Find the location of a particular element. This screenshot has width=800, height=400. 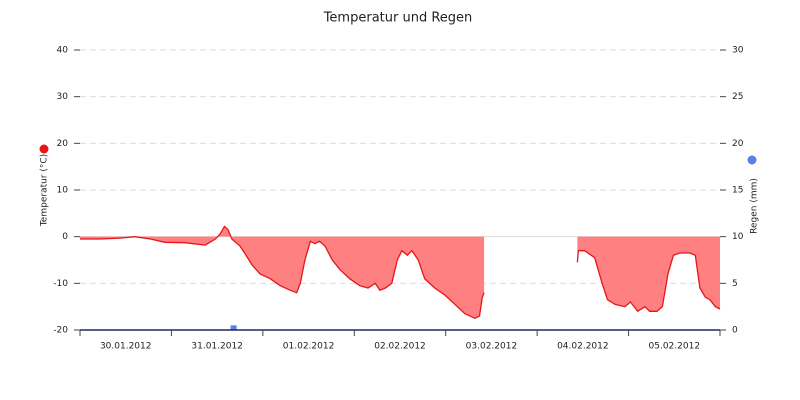

y2-axis-marker is located at coordinates (752, 160).